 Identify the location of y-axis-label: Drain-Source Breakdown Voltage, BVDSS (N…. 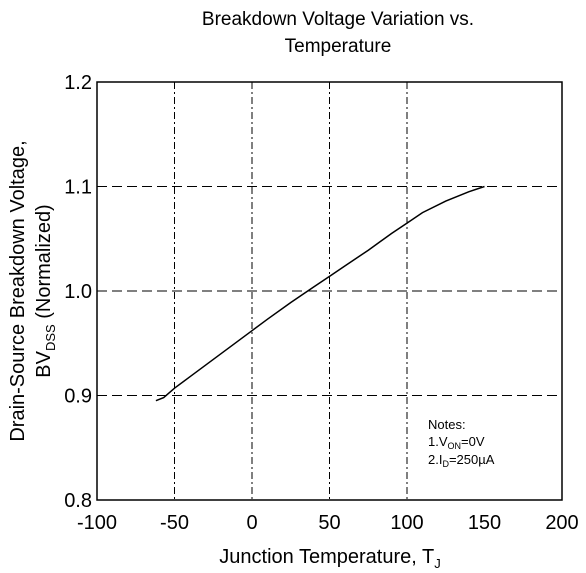
(32, 290).